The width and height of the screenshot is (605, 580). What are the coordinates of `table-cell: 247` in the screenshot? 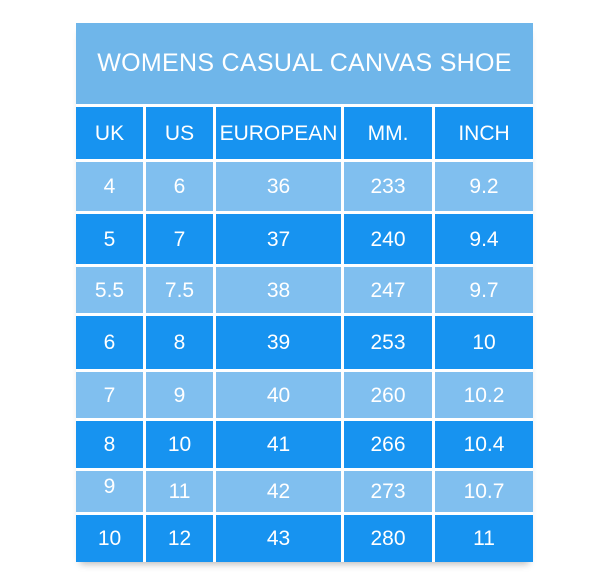 It's located at (388, 290).